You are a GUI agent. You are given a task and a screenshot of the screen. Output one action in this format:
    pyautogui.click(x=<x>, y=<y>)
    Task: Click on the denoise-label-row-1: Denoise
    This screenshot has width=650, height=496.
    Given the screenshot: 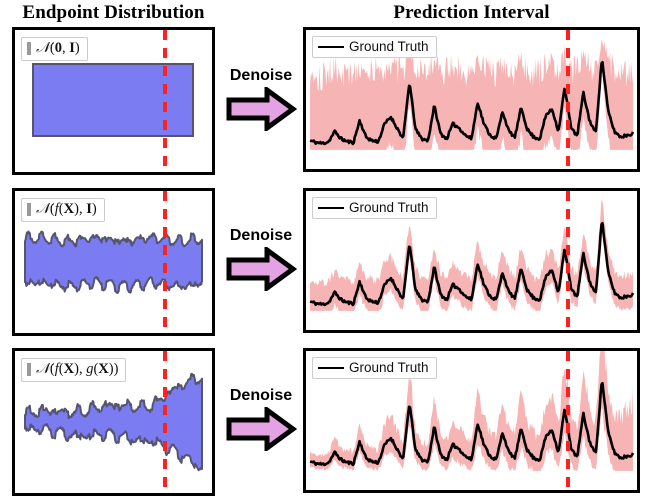 What is the action you would take?
    pyautogui.click(x=261, y=75)
    